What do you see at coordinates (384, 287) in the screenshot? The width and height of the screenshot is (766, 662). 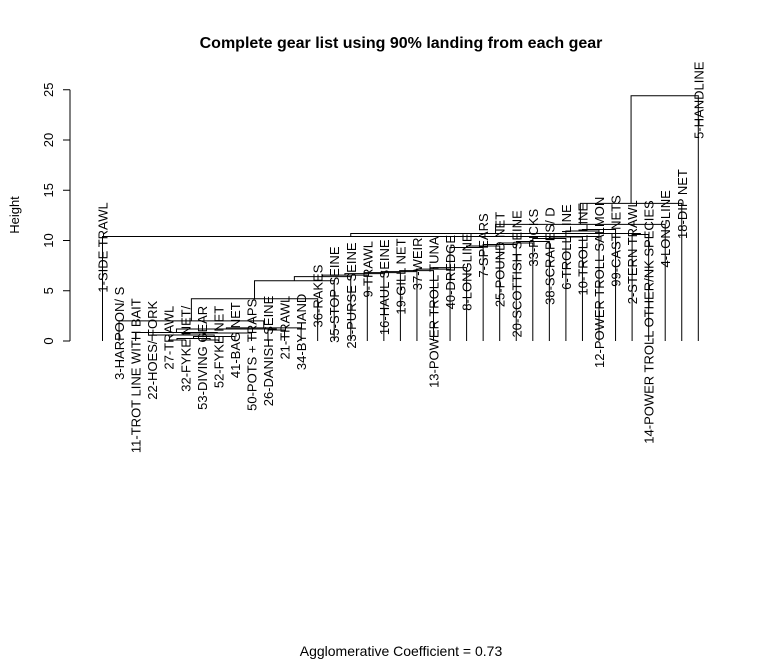 I see `leaf-label: 16-HAUL SEINE` at bounding box center [384, 287].